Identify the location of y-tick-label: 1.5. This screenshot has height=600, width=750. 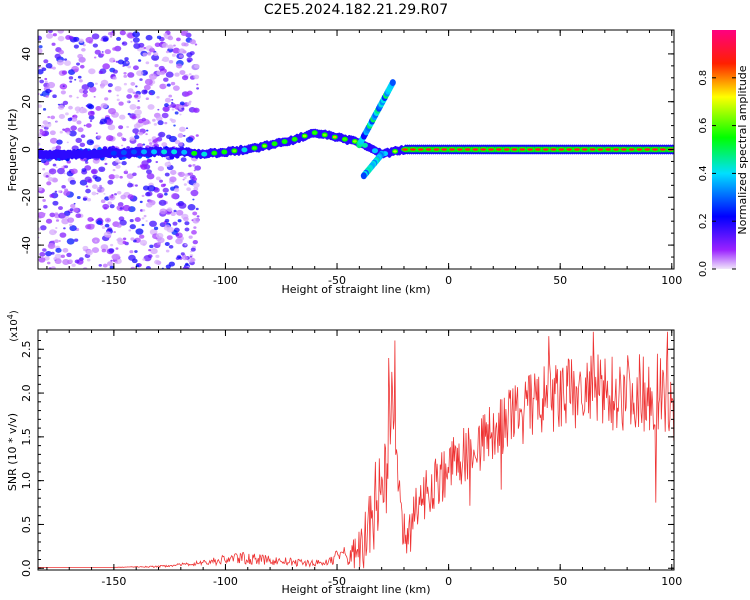
(26, 437).